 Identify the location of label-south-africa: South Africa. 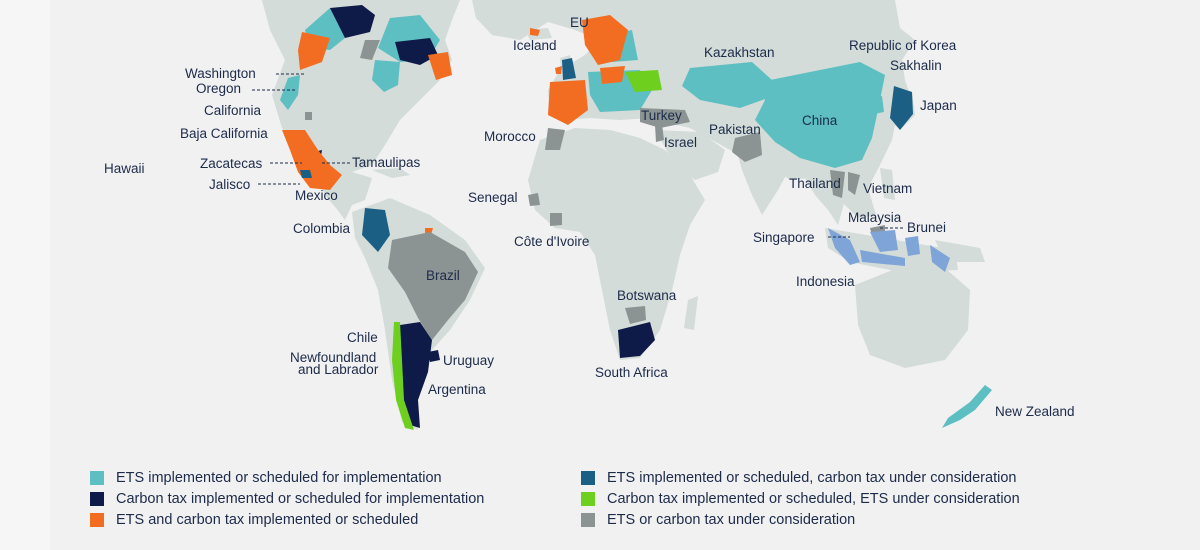
(631, 372).